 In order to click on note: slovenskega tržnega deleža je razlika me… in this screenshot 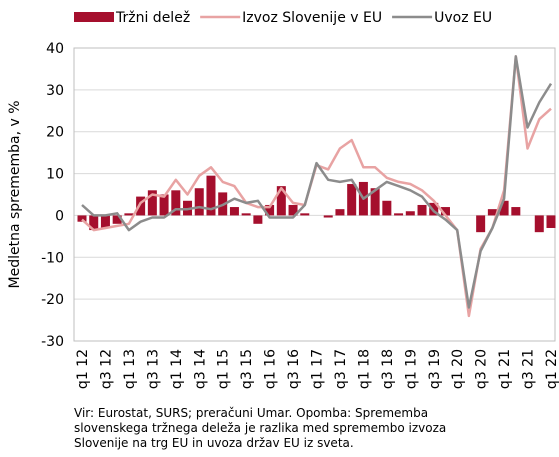, I will do `click(260, 428)`.